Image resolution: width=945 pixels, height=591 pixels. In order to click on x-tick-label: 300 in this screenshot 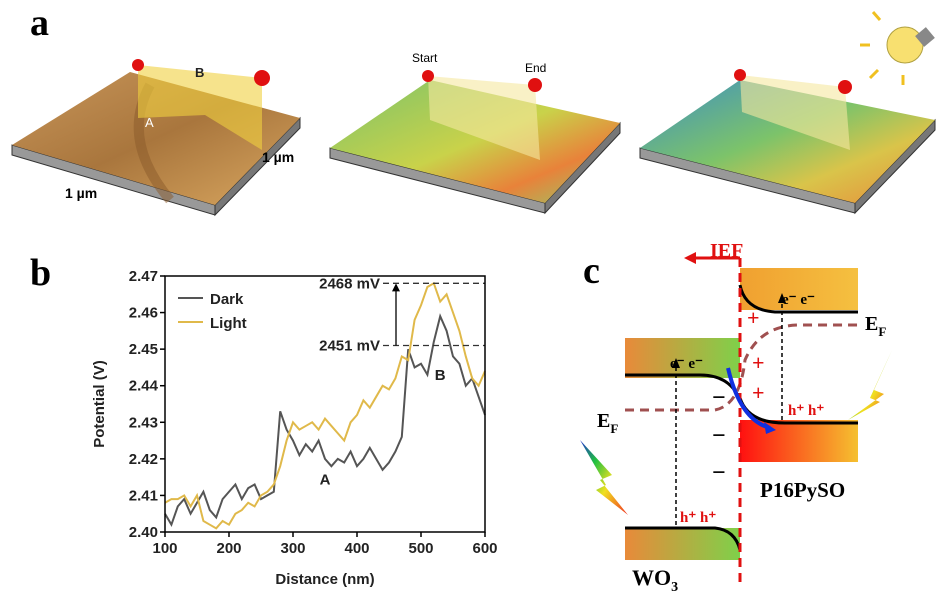, I will do `click(292, 548)`.